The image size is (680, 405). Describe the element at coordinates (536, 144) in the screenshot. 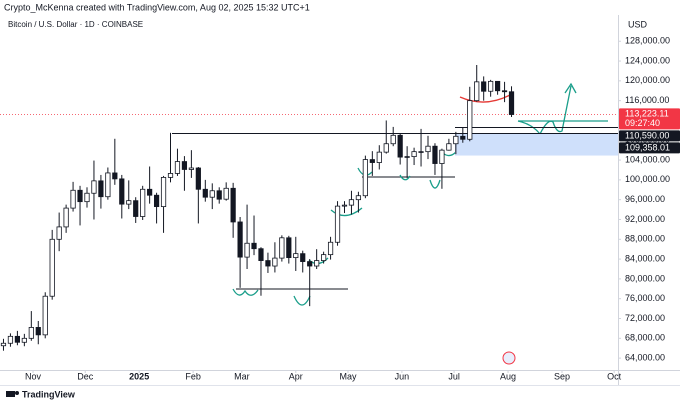

I see `zone` at that location.